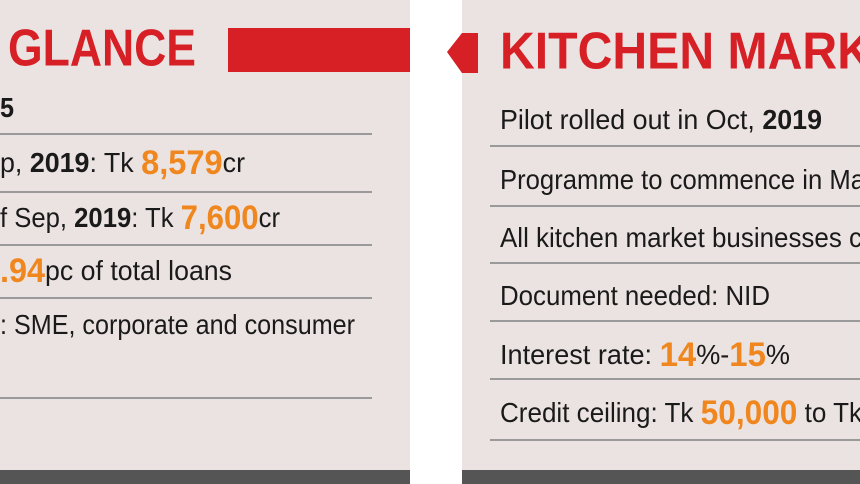  What do you see at coordinates (462, 53) in the screenshot?
I see `red-flag` at bounding box center [462, 53].